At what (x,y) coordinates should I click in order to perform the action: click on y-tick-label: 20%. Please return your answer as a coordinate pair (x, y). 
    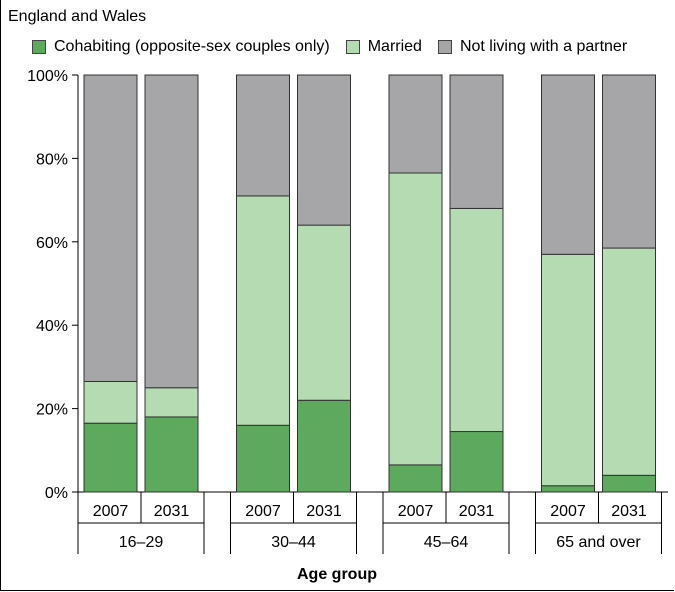
    Looking at the image, I should click on (52, 410).